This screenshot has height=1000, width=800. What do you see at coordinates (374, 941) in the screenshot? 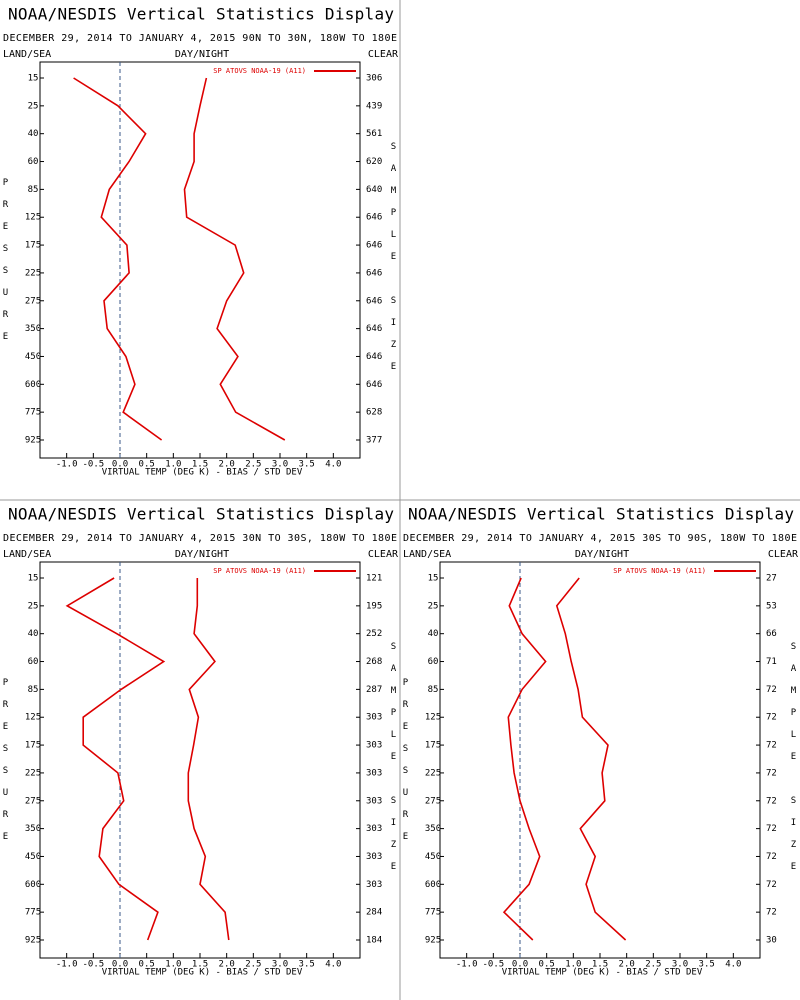
I see `sample-size-label: 184` at bounding box center [374, 941].